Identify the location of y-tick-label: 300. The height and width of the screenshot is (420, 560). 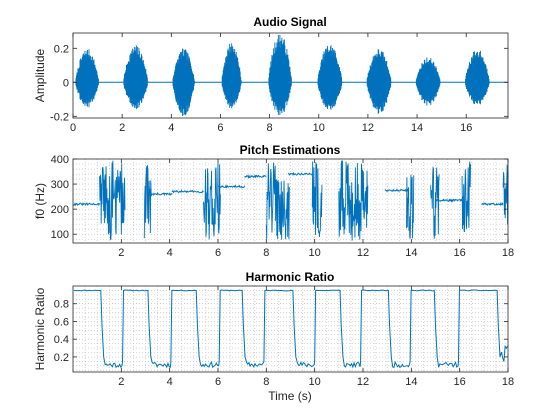
(60, 185).